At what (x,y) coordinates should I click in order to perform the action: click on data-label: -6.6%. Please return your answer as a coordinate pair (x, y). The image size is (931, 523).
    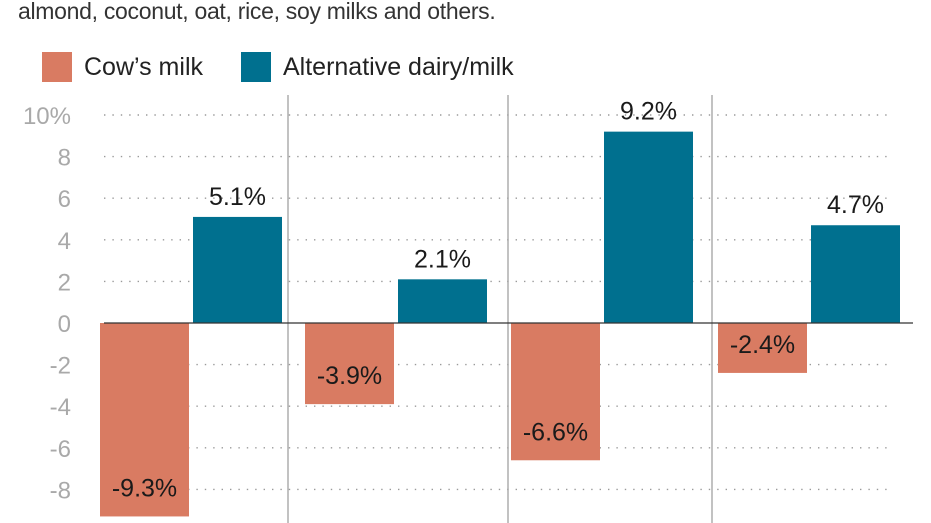
    Looking at the image, I should click on (555, 432).